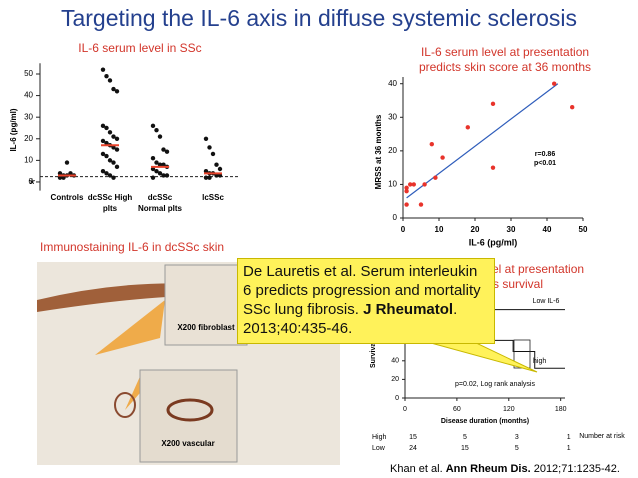  I want to click on x-tick-label: 0, so click(403, 229).